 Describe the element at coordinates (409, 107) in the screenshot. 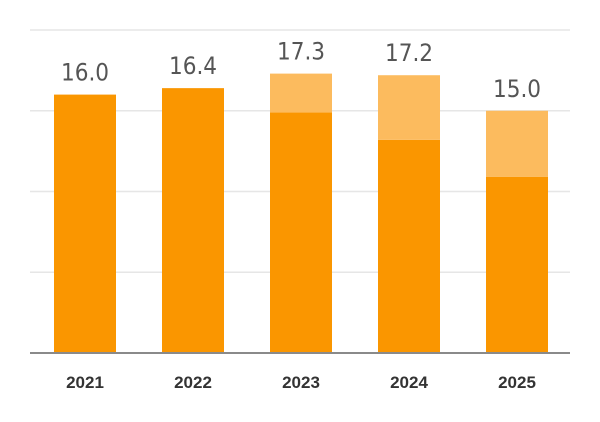

I see `bar-segment-2-2024` at that location.